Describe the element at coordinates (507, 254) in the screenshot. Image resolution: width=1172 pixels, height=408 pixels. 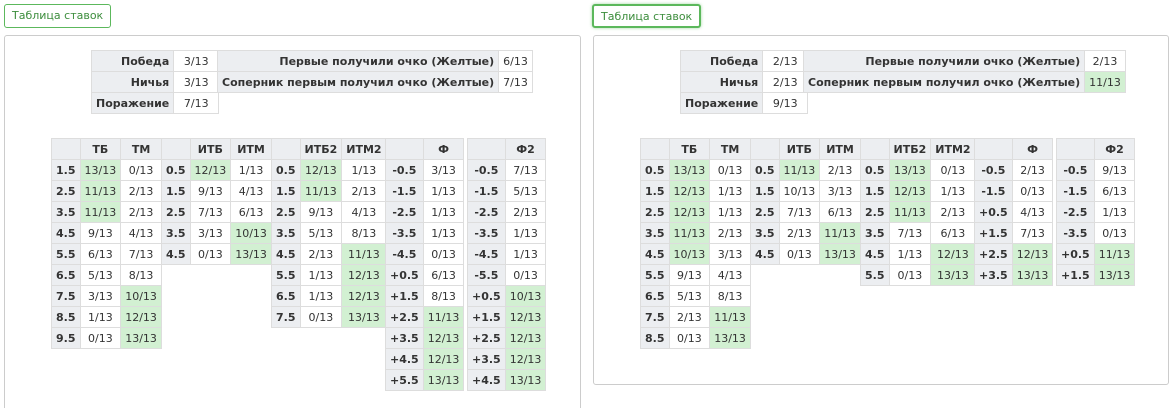
I see `odds-row: -4.5 1/13` at that location.